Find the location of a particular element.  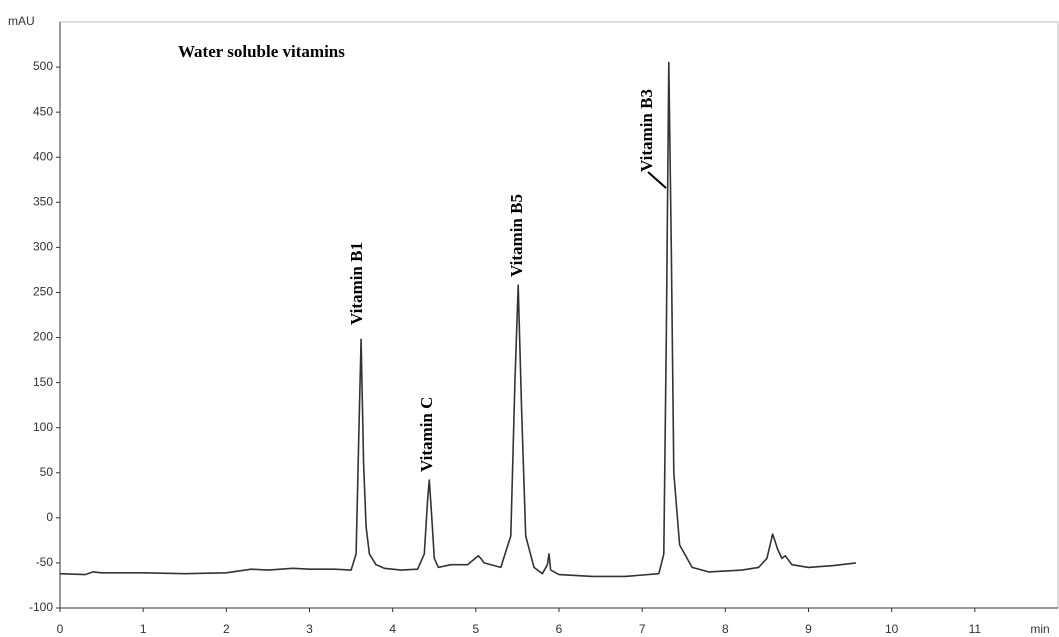

peak-label: Vitamin B5 is located at coordinates (516, 235).